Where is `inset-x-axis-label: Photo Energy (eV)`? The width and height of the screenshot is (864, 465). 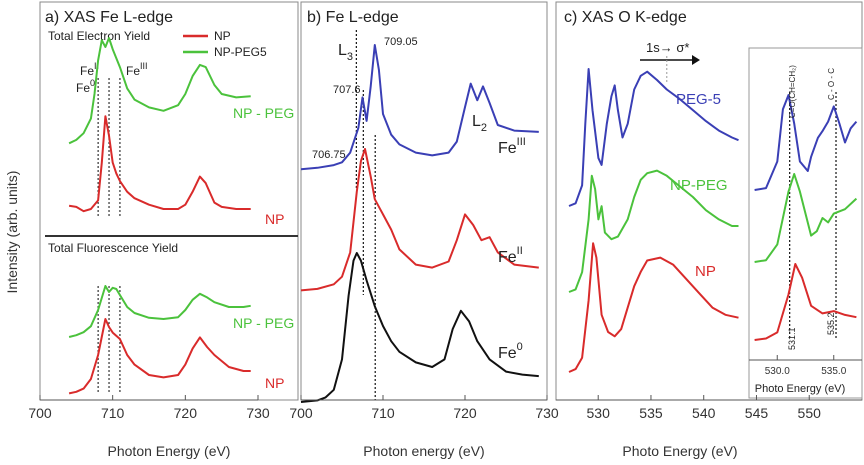
inset-x-axis-label: Photo Energy (eV) is located at coordinates (800, 389).